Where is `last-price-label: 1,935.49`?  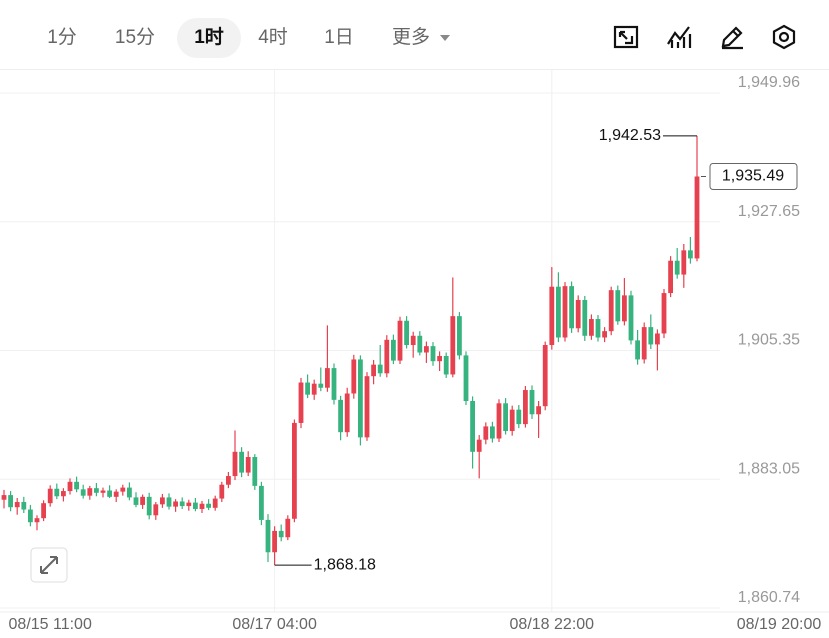 last-price-label: 1,935.49 is located at coordinates (753, 176).